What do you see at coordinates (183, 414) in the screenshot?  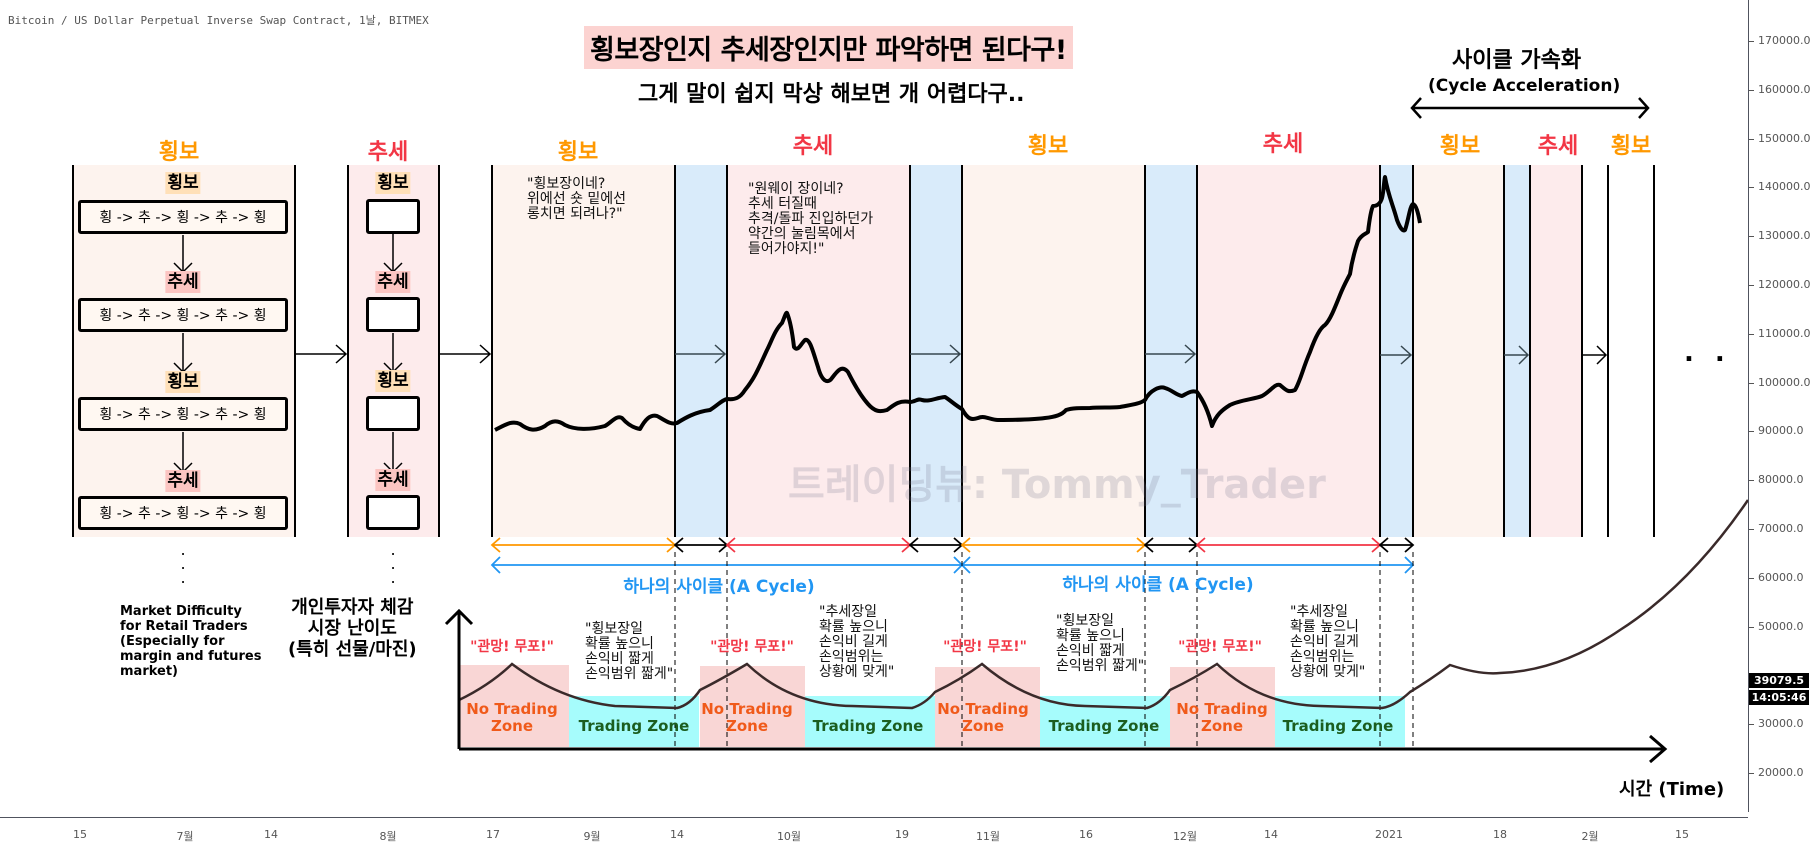 I see `flow-box-3: 횡 -> 추 -> 횡 -> 추 -> 횡` at bounding box center [183, 414].